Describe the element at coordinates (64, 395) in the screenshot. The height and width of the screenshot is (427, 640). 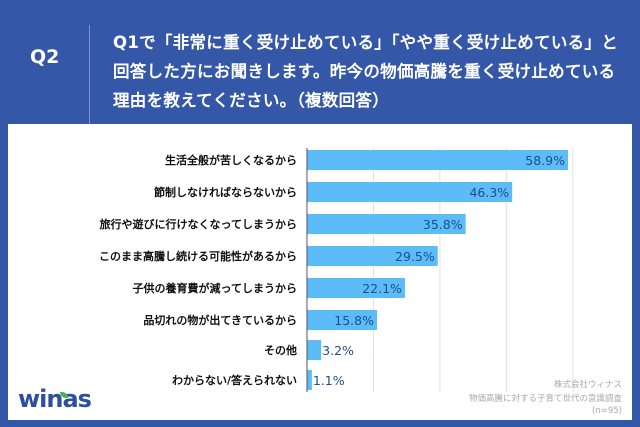
I see `leaf-icon` at that location.